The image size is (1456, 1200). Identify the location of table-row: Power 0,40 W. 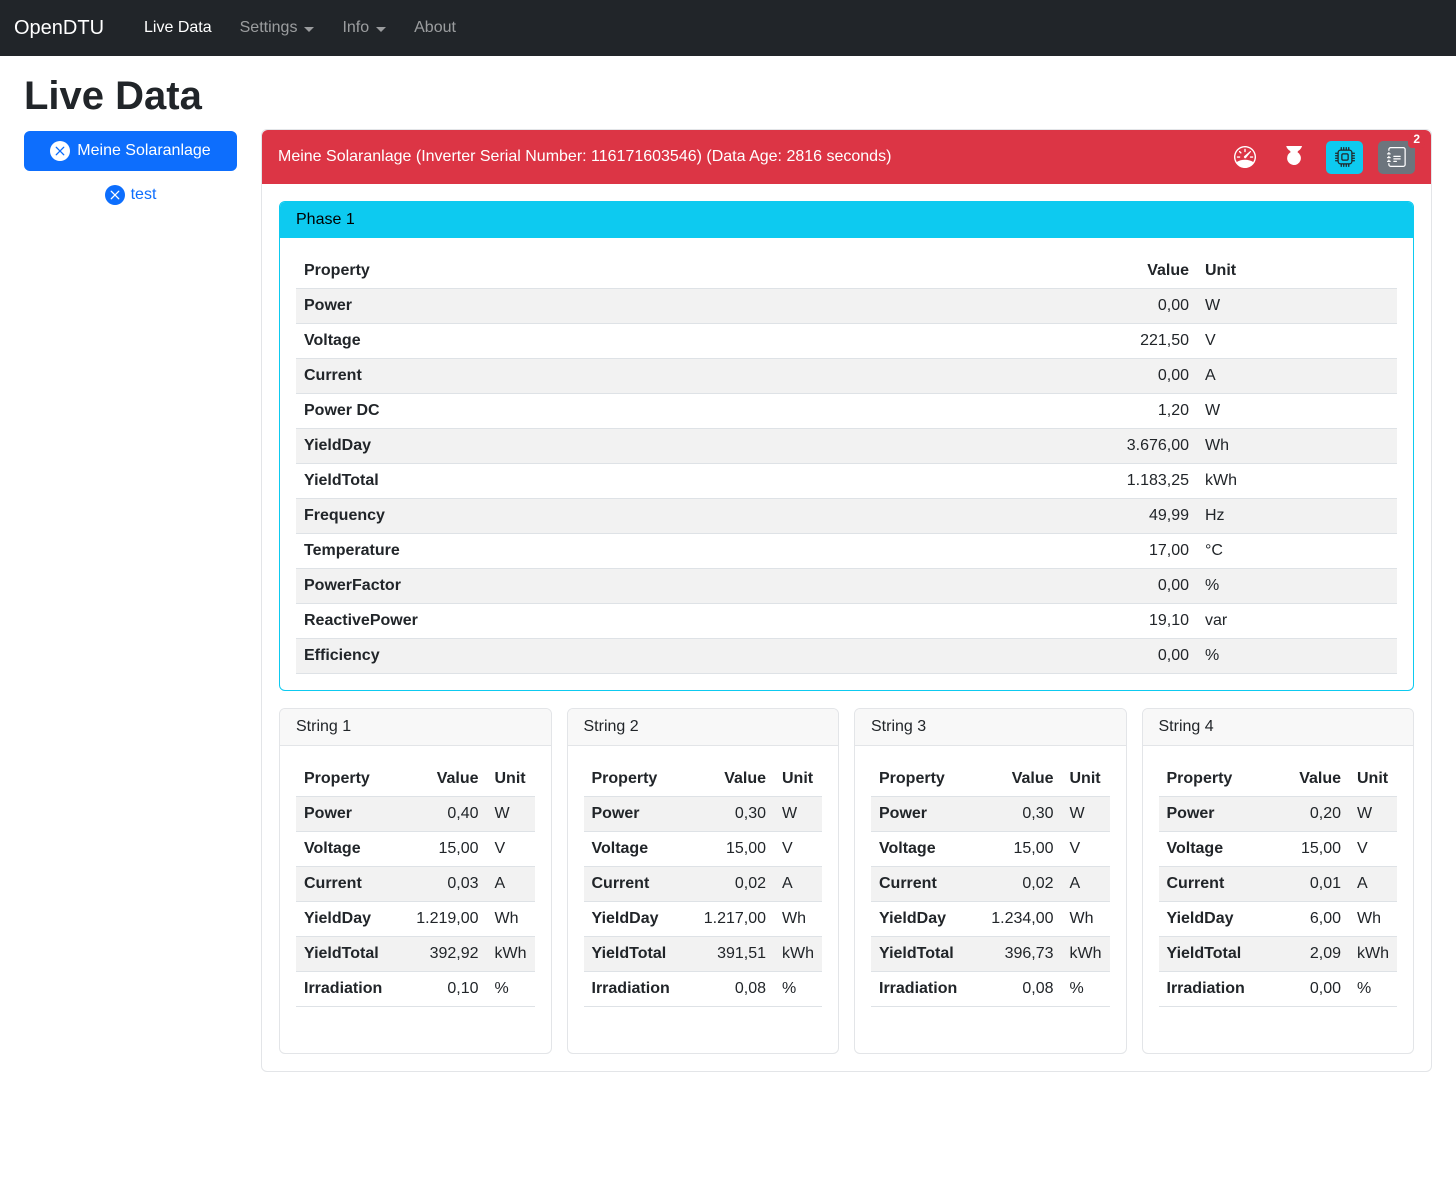
(415, 814).